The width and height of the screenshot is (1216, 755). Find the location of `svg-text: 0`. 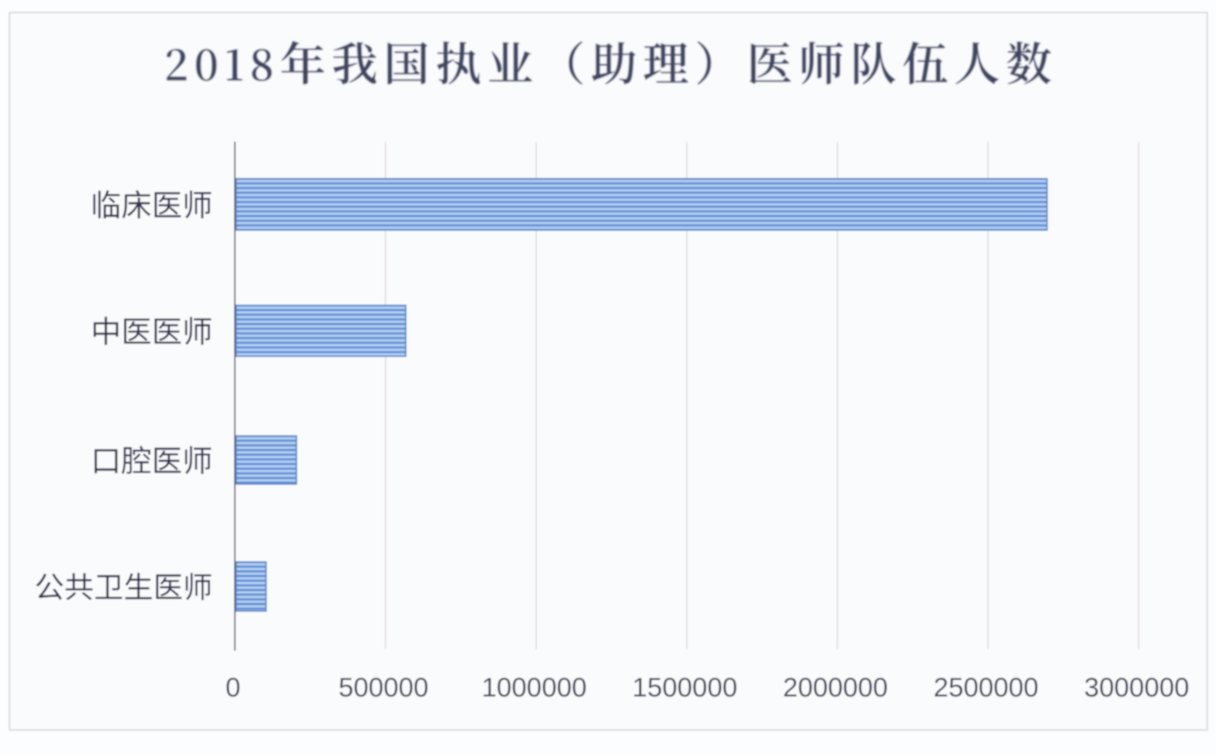

svg-text: 0 is located at coordinates (232, 687).